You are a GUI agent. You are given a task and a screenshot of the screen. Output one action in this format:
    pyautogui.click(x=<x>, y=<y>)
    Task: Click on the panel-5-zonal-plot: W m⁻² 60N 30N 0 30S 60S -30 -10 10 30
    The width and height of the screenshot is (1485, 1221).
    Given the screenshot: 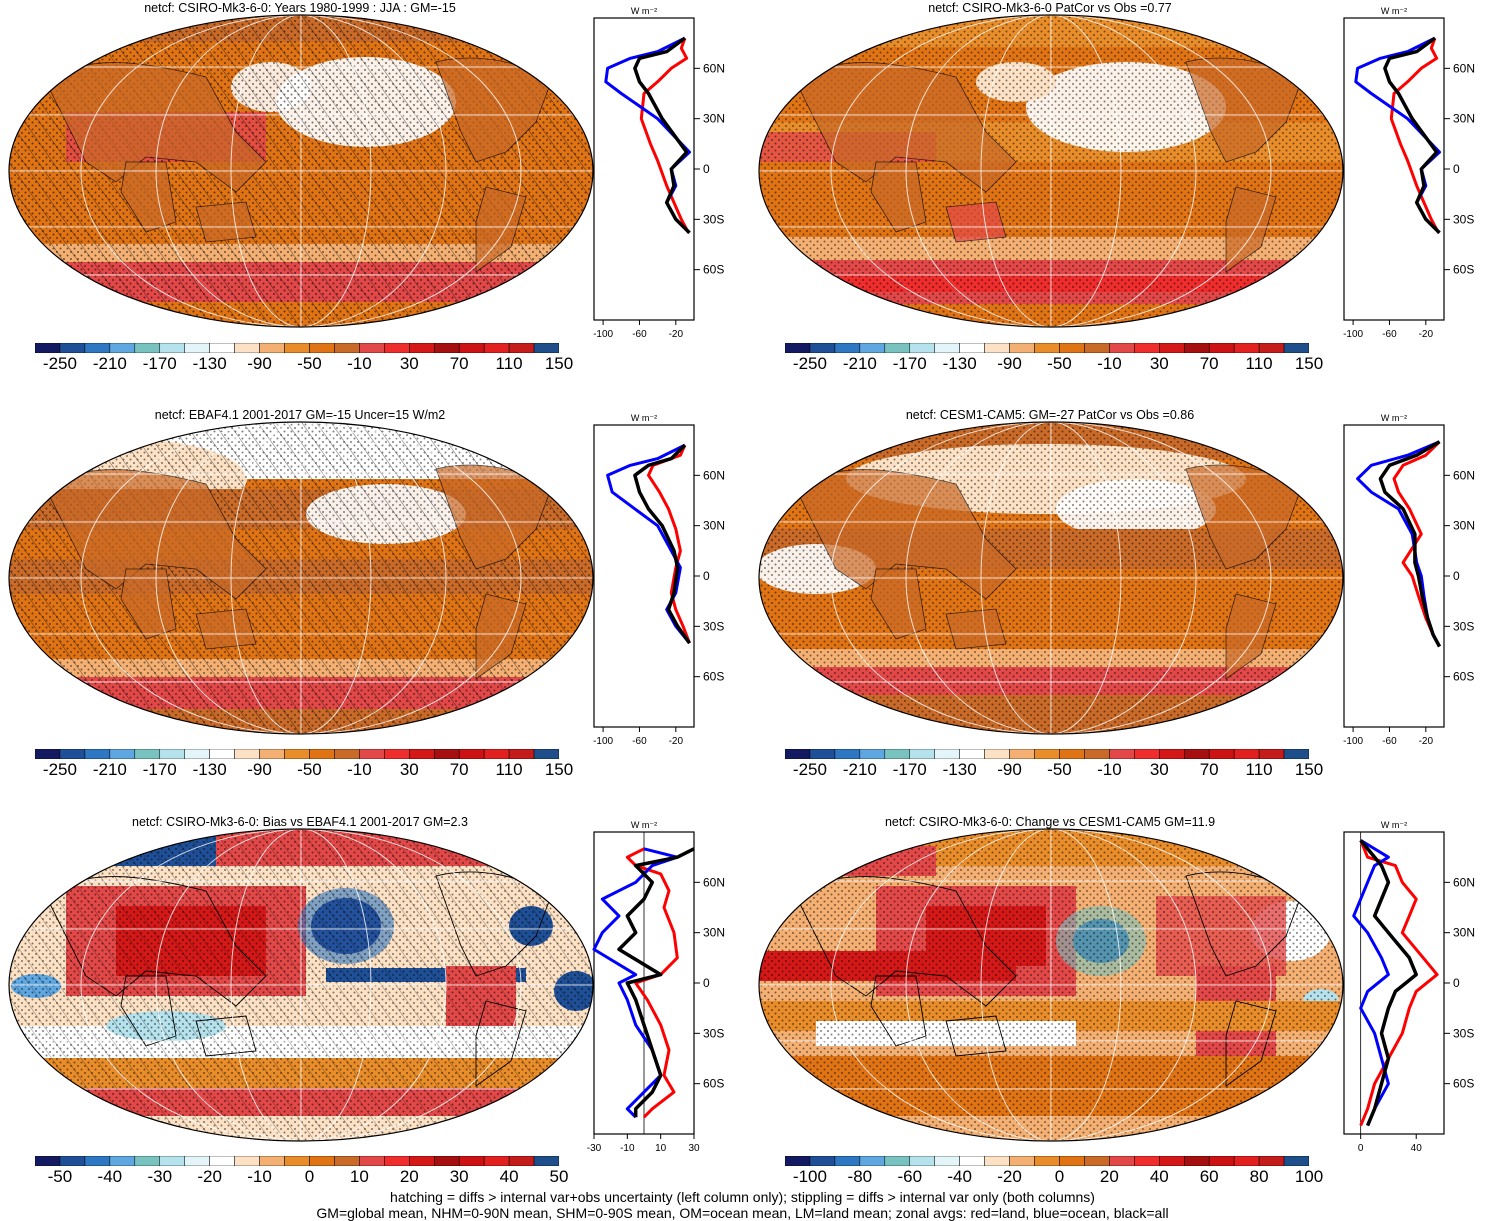 What is the action you would take?
    pyautogui.click(x=656, y=987)
    